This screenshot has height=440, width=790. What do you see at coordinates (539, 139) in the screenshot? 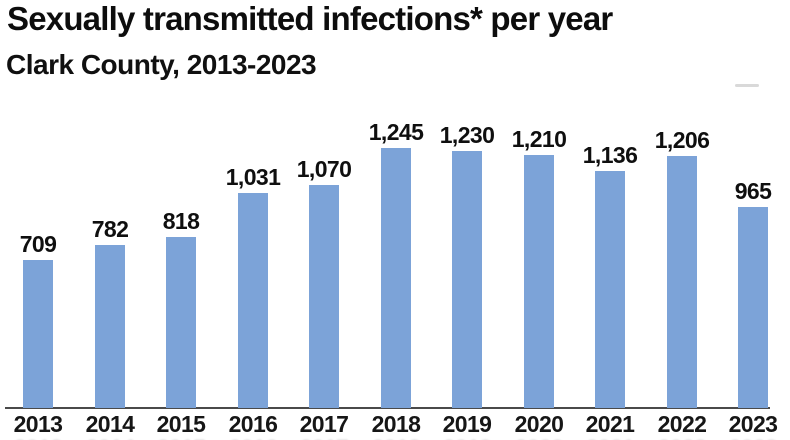
I see `bar-value-label: 1,210` at bounding box center [539, 139].